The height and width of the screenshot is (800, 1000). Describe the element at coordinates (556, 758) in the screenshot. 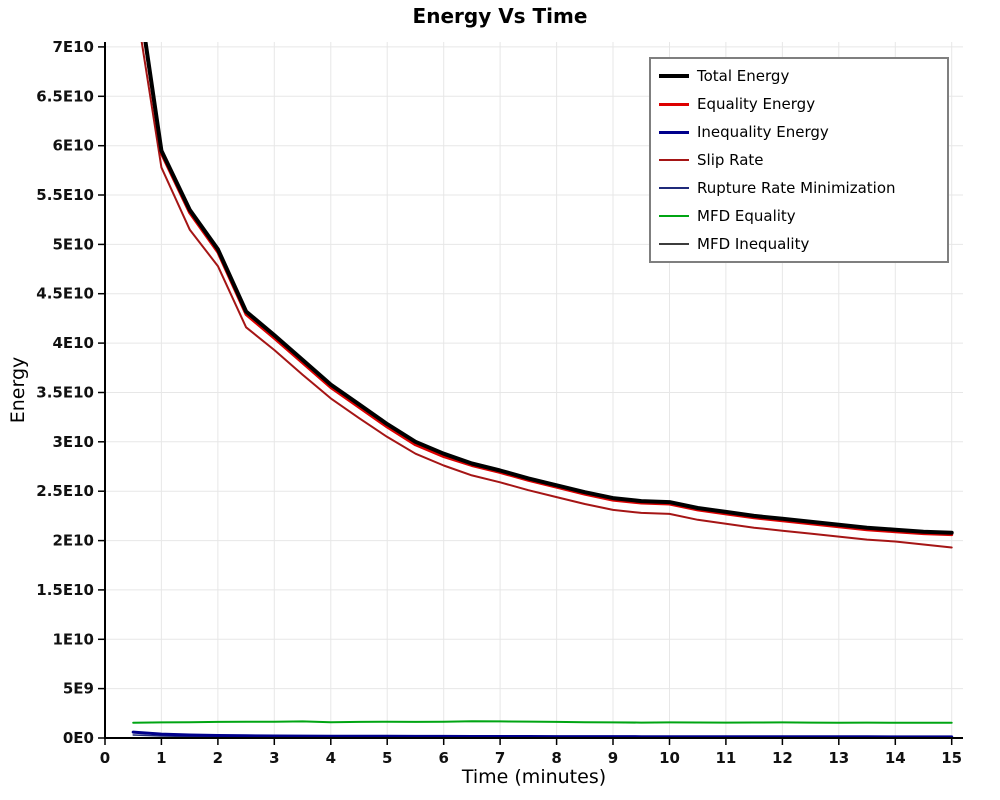

I see `x-tick-label: 8` at that location.